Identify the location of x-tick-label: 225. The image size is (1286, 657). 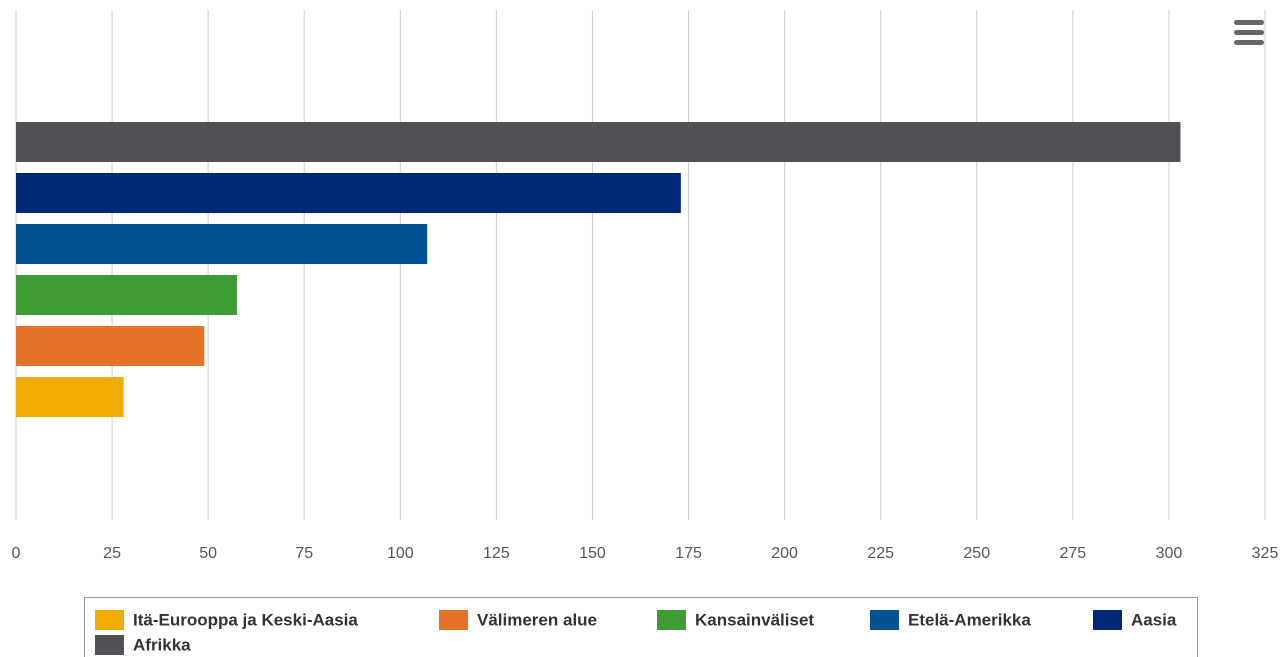
(880, 553).